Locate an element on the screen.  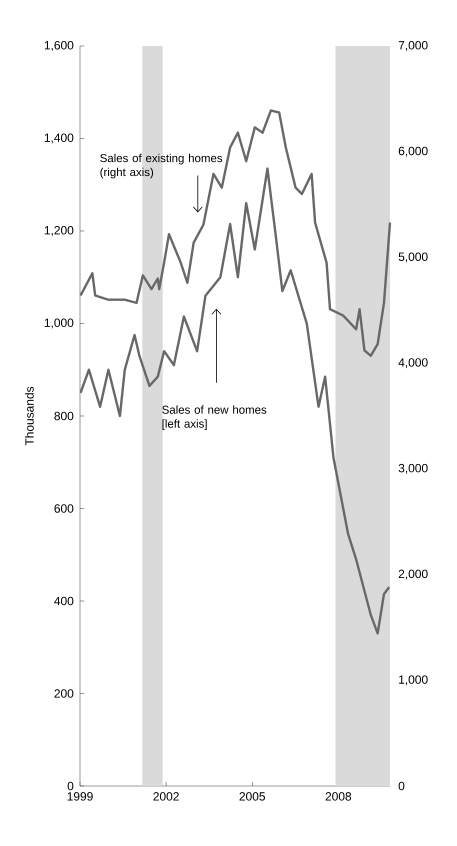
y-tick-label: 400 is located at coordinates (64, 601).